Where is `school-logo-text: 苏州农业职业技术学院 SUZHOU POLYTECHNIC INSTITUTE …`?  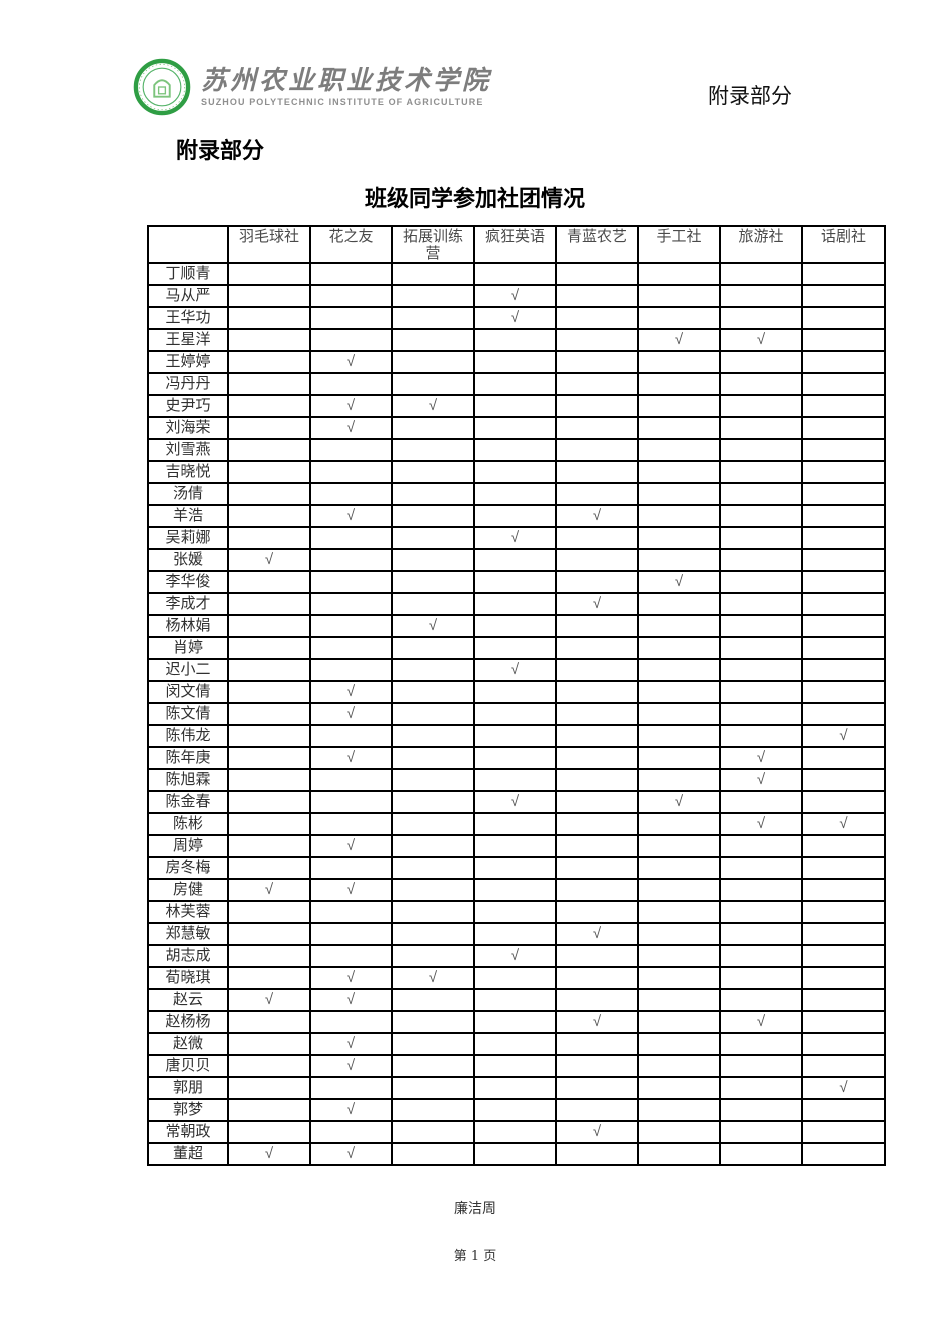
school-logo-text: 苏州农业职业技术学院 SUZHOU POLYTECHNIC INSTITUTE … is located at coordinates (346, 87).